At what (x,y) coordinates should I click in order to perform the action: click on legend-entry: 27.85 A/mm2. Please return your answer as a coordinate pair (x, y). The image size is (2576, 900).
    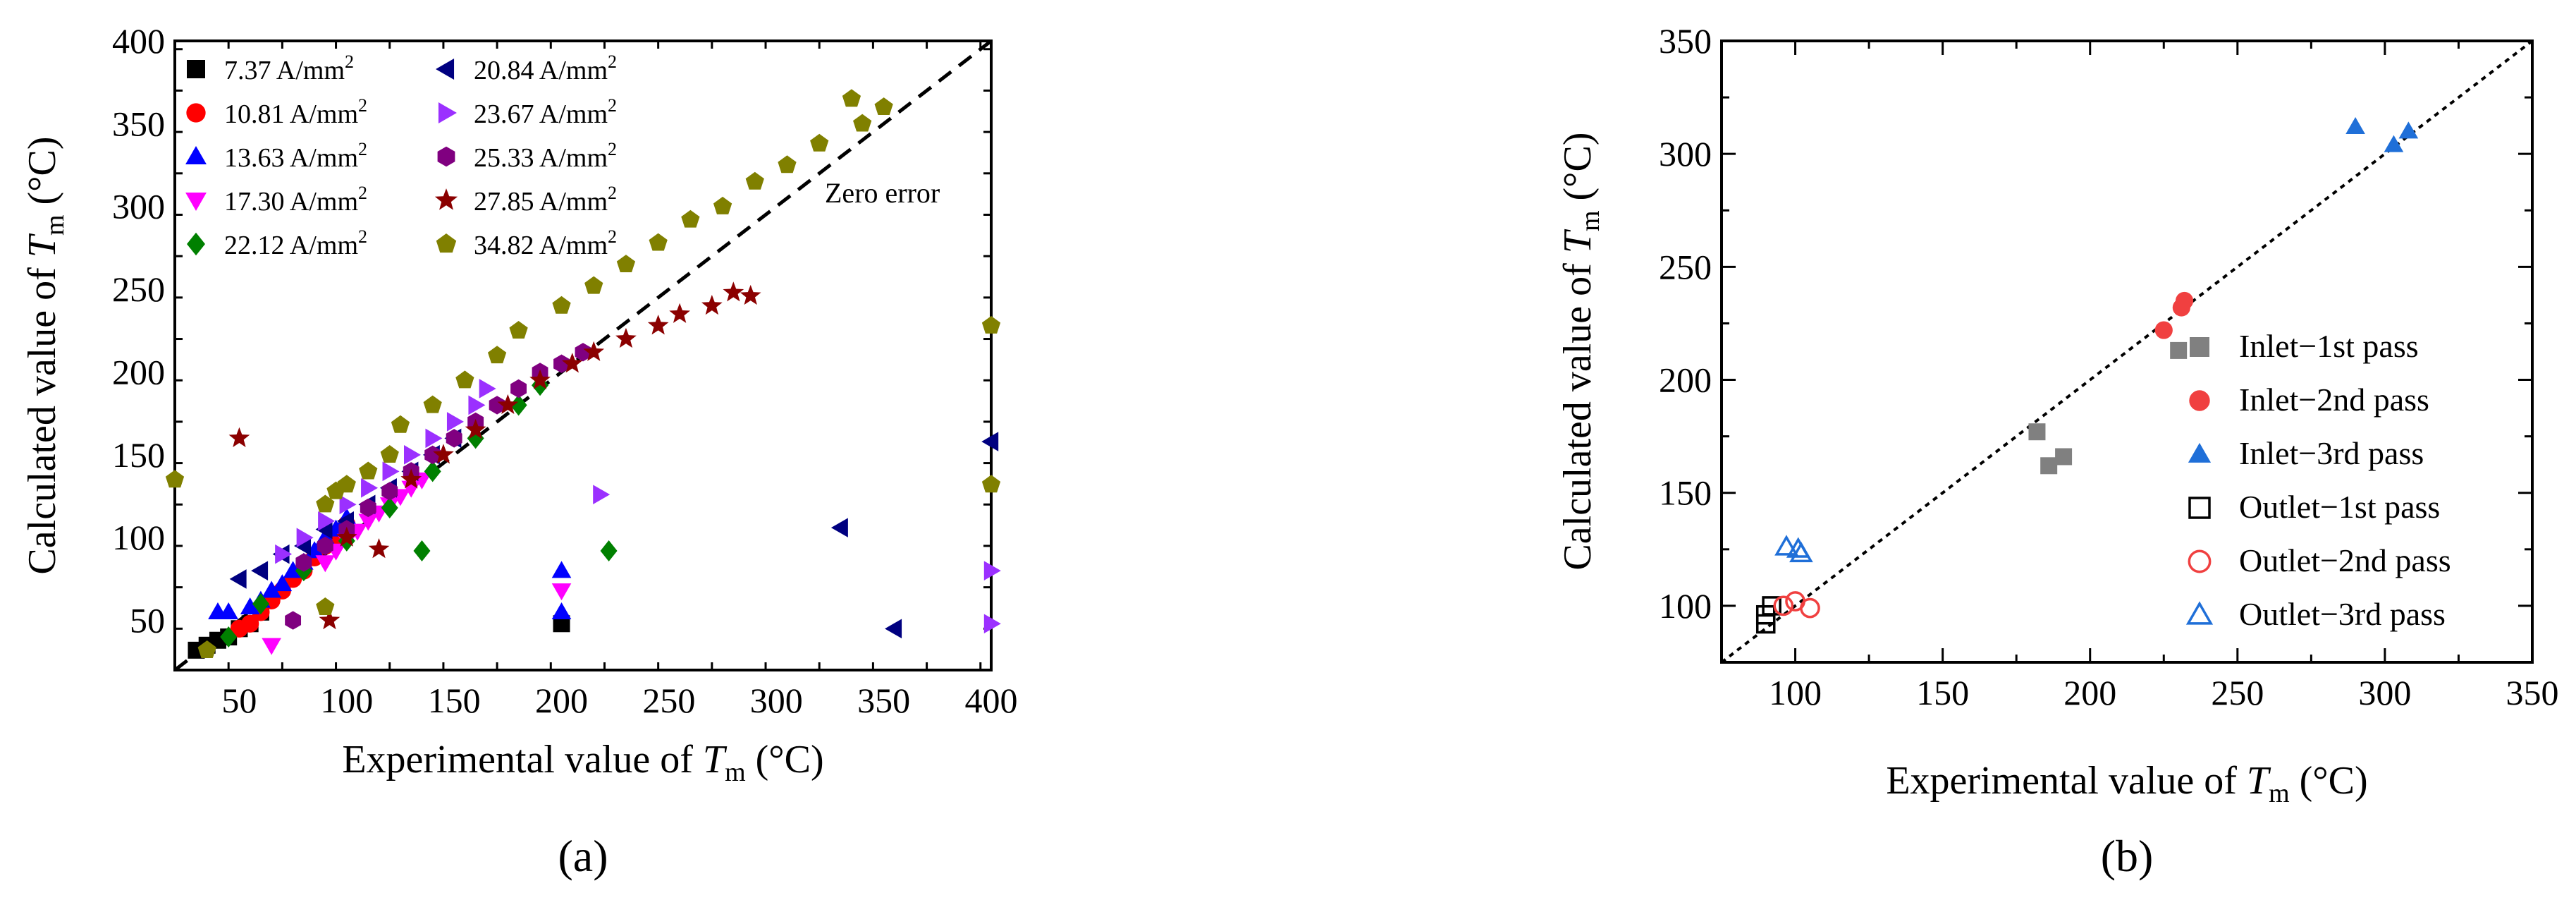
    Looking at the image, I should click on (545, 200).